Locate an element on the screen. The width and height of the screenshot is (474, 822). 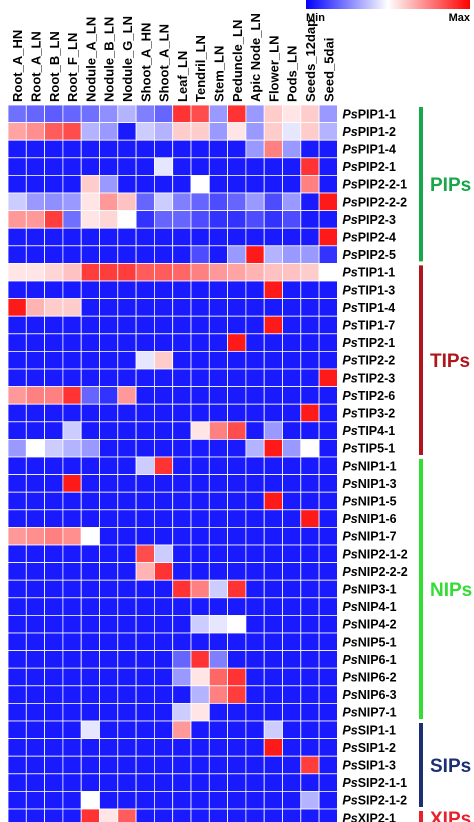
row-label: PsPIP2-3 is located at coordinates (369, 220).